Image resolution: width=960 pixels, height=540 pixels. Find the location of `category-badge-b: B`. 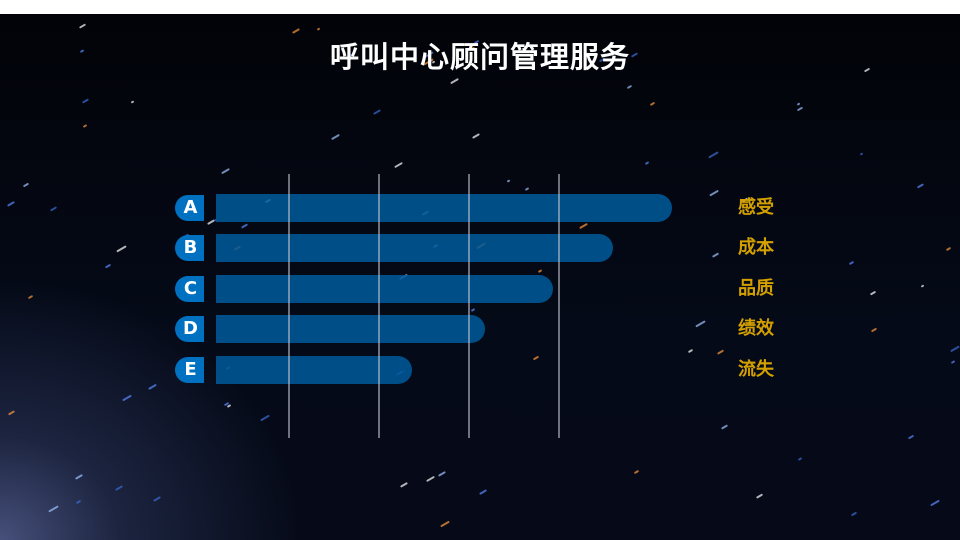

category-badge-b: B is located at coordinates (189, 248).